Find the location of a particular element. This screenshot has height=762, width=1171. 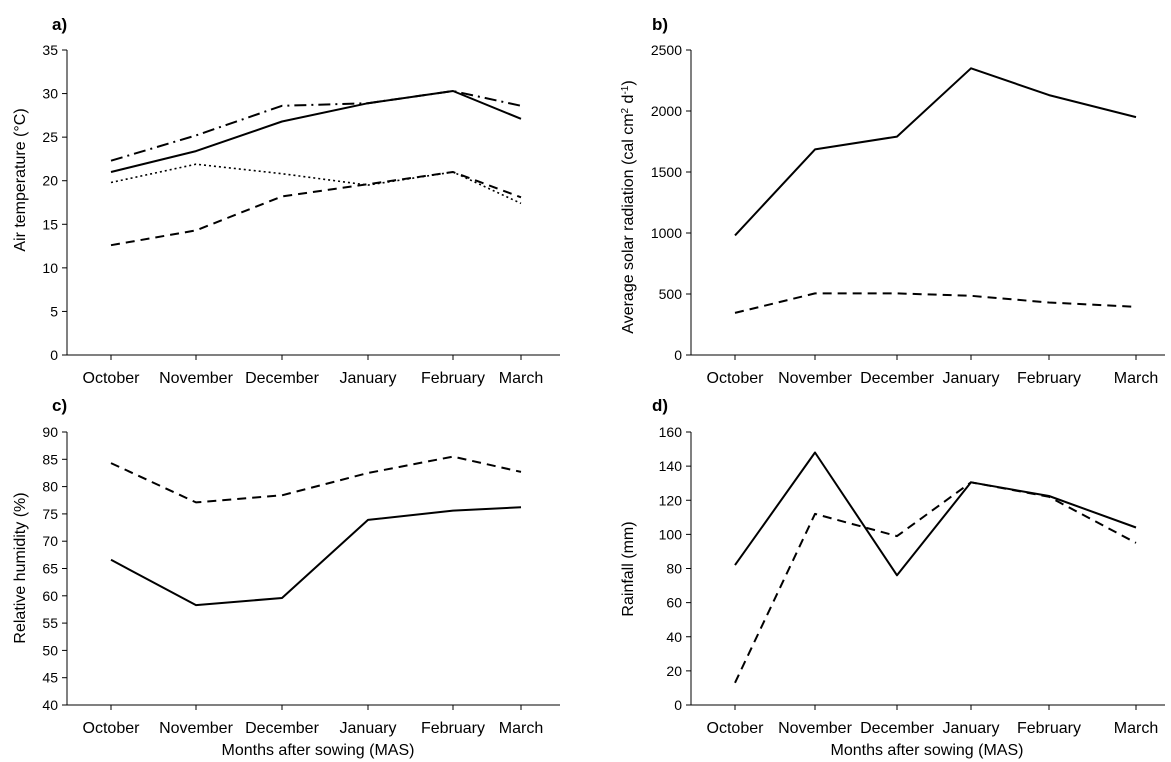

panel-a-series is located at coordinates (316, 168).